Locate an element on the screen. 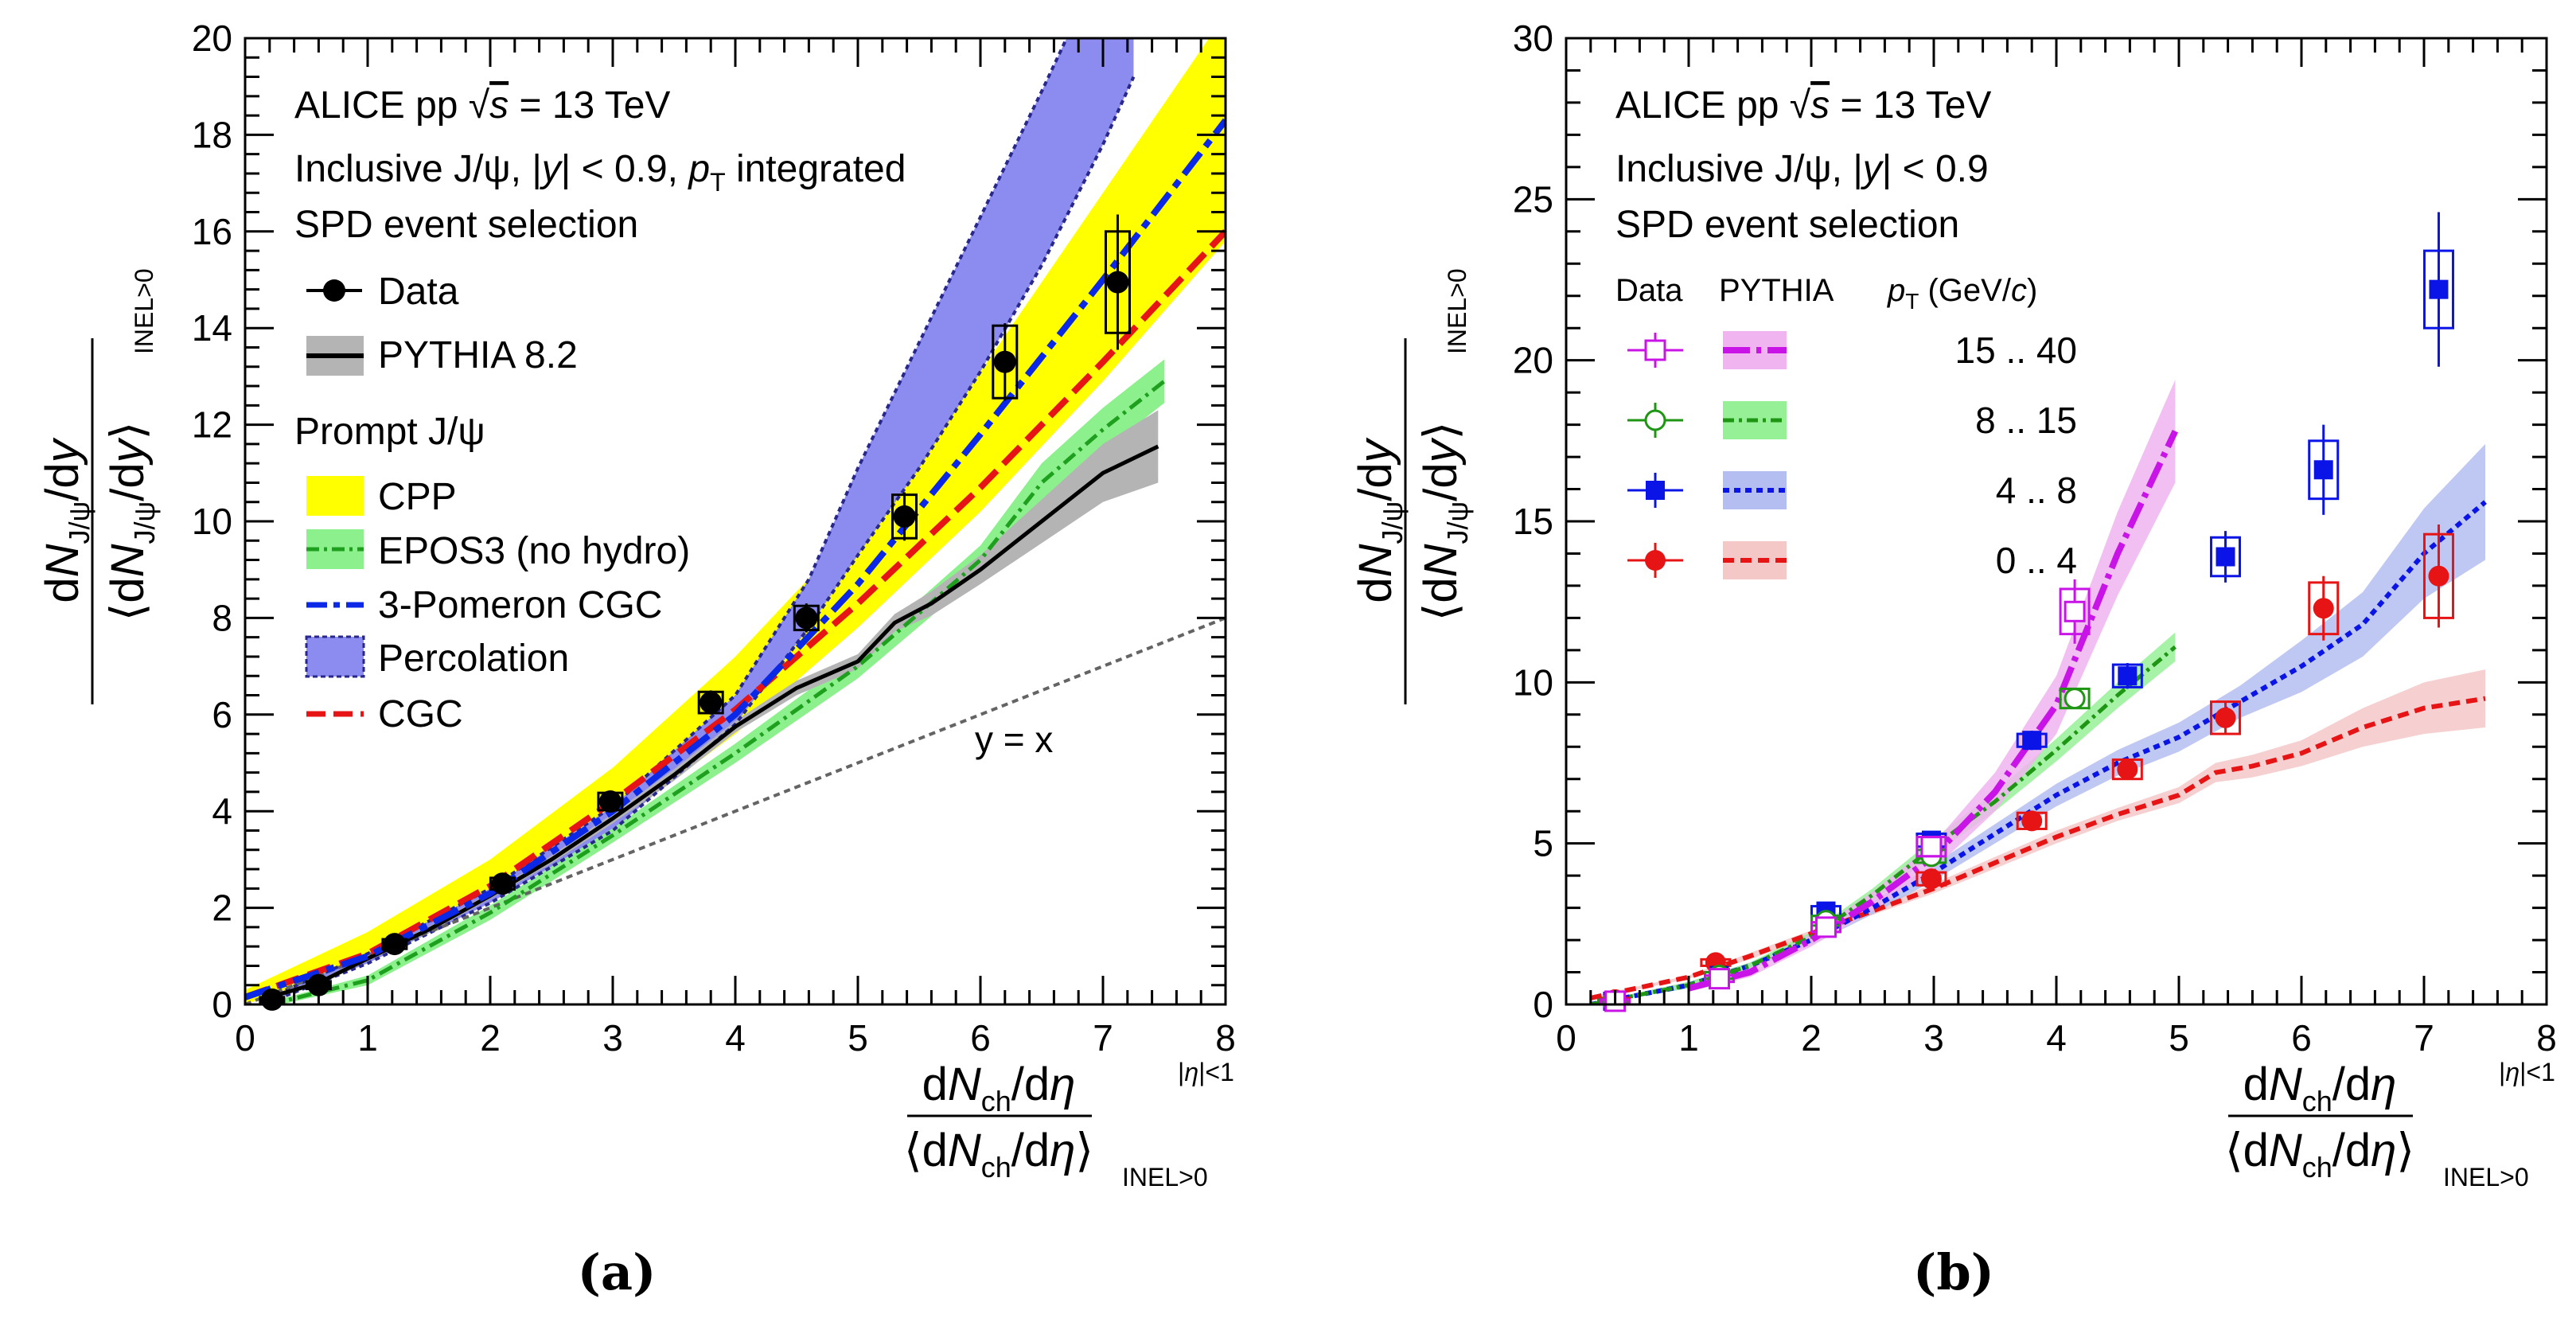 This screenshot has height=1326, width=2576. model-line-full-circle is located at coordinates (2038, 848).